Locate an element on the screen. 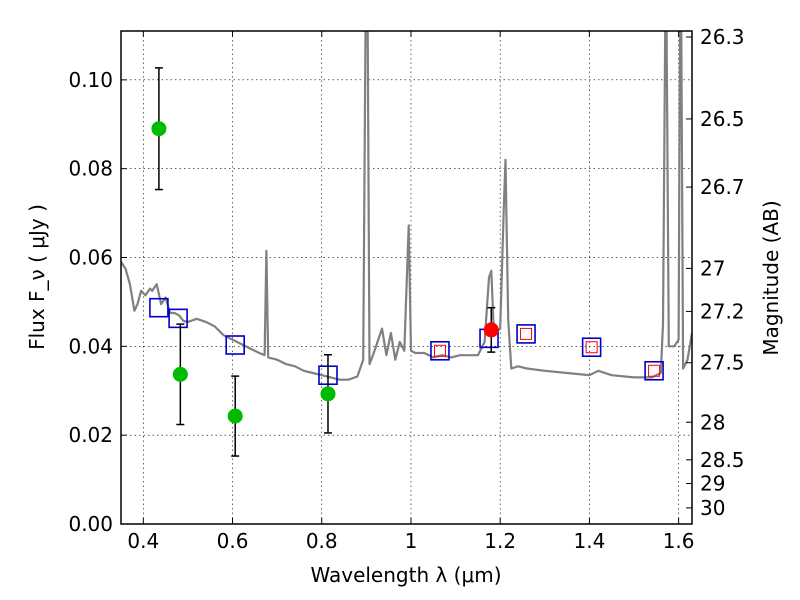 Image resolution: width=800 pixels, height=600 pixels. model-photometry is located at coordinates (406, 341).